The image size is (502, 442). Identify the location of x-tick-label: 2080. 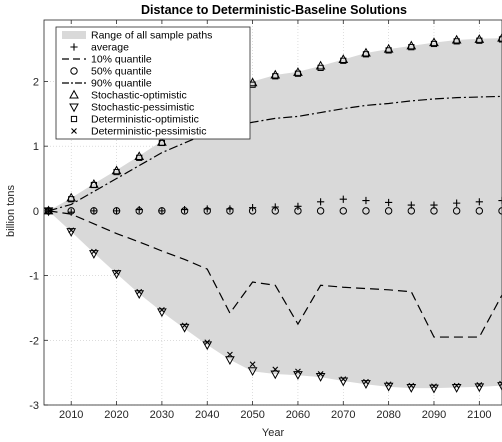
(388, 415).